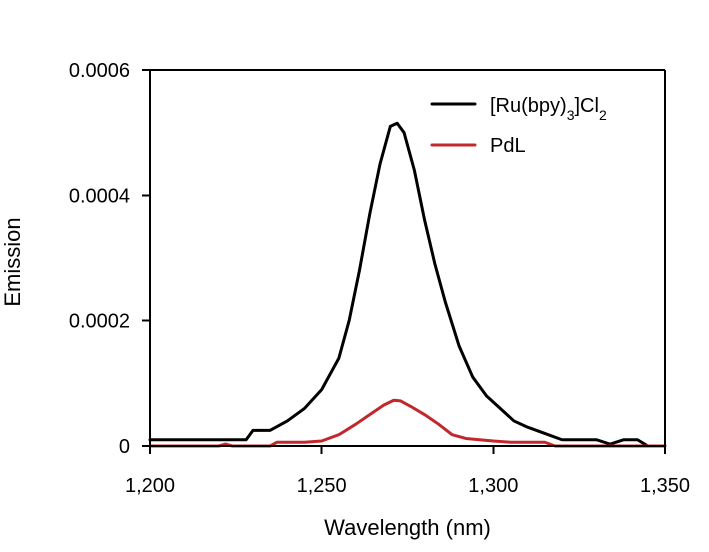  I want to click on y-tick-label: 0.0006, so click(99, 71).